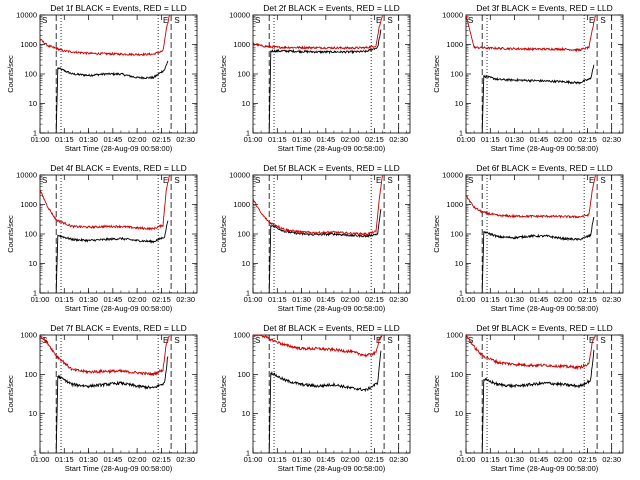 The width and height of the screenshot is (640, 480). Describe the element at coordinates (118, 8) in the screenshot. I see `chart-title: Det 1f BLACK = Events, RED = LLD` at that location.